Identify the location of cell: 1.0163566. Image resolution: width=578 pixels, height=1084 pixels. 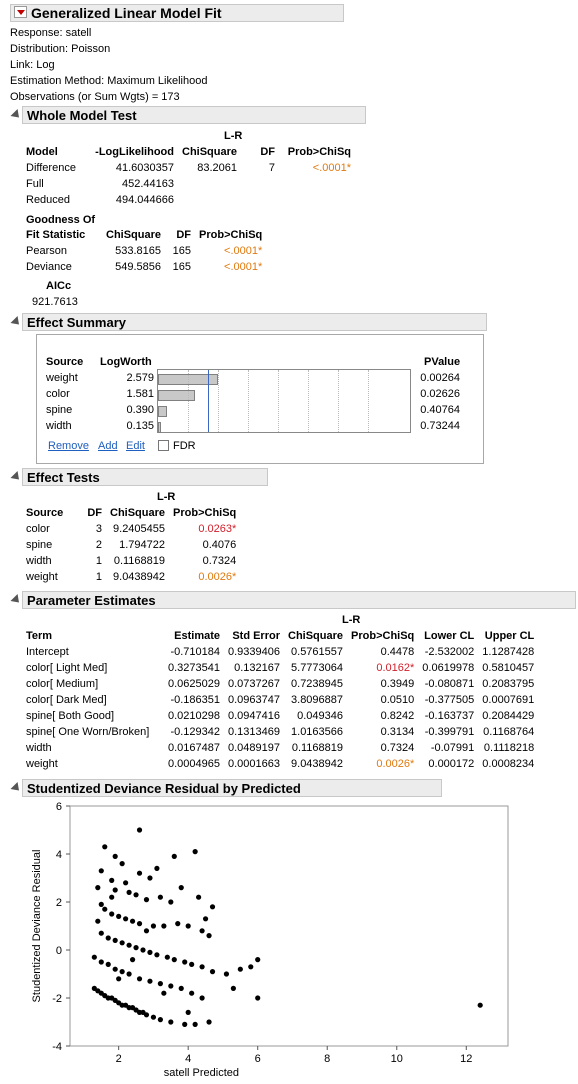
(317, 732).